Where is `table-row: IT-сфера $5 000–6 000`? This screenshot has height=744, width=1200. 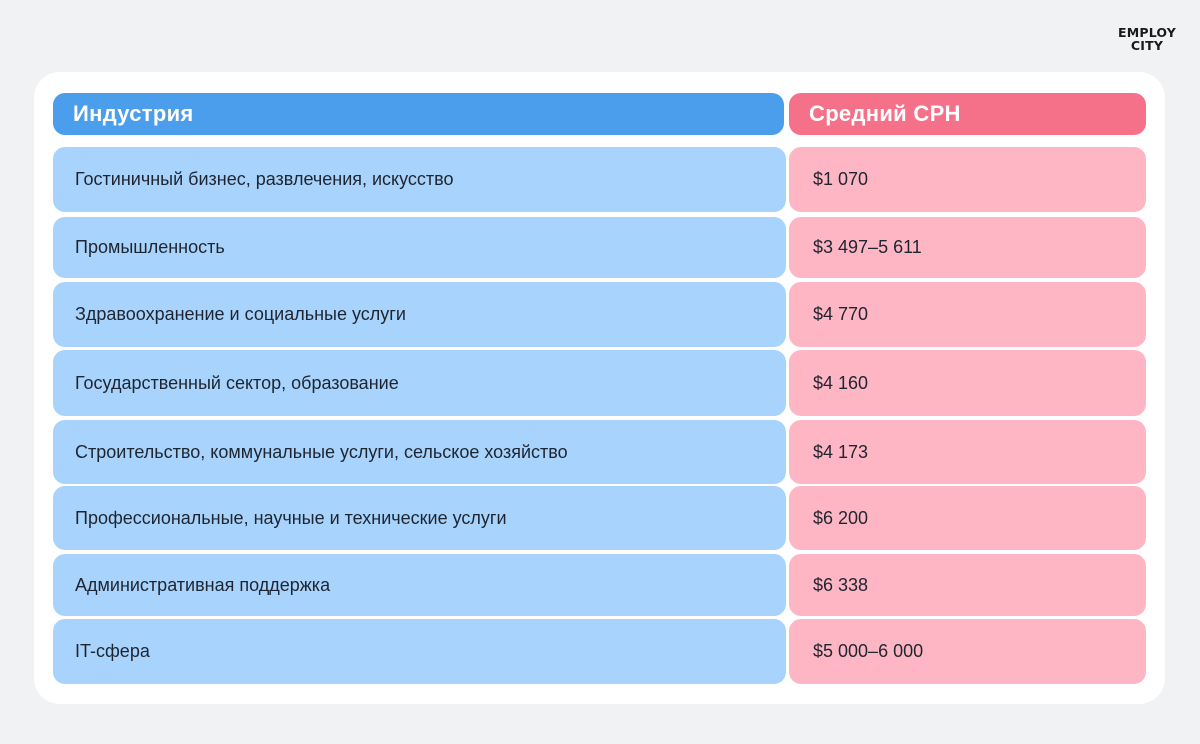
table-row: IT-сфера $5 000–6 000 is located at coordinates (599, 651).